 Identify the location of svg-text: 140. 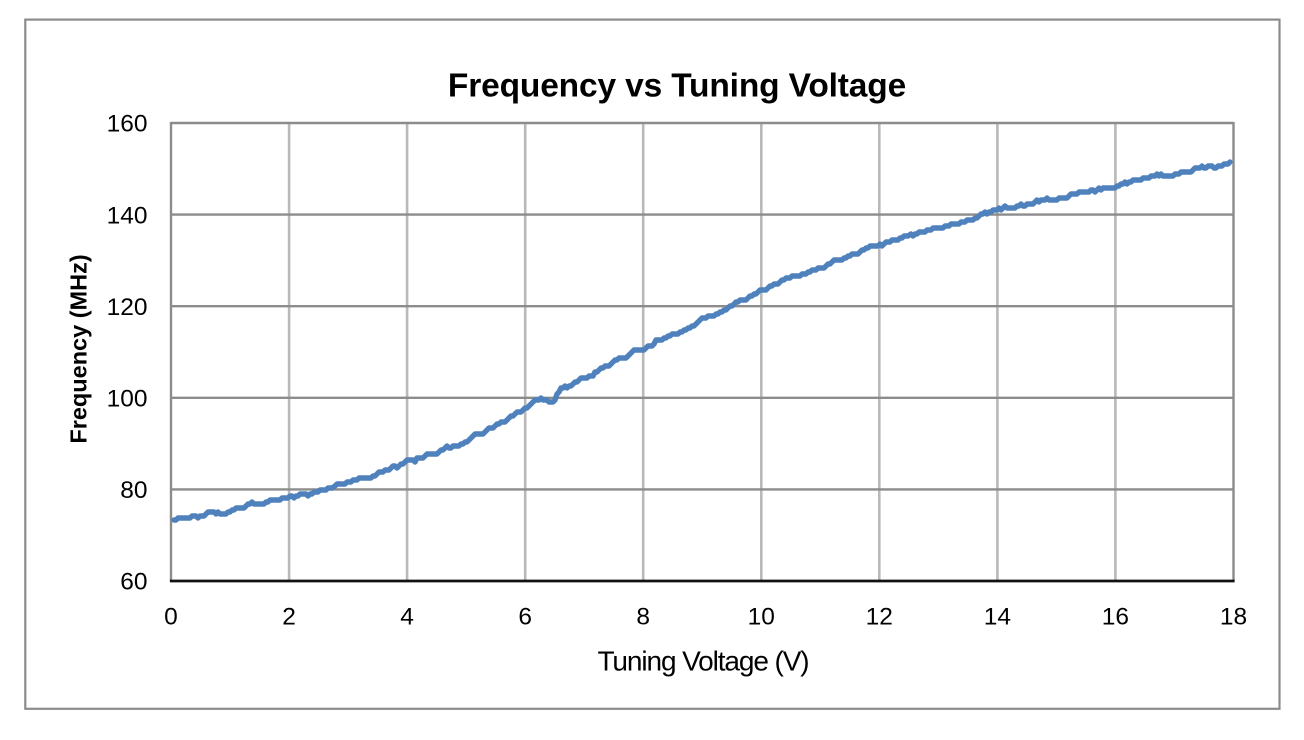
(127, 215).